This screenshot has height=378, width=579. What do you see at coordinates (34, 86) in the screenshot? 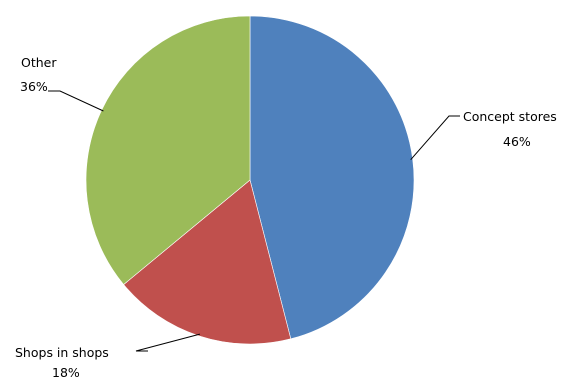
I see `slice-value-other: 36%` at bounding box center [34, 86].